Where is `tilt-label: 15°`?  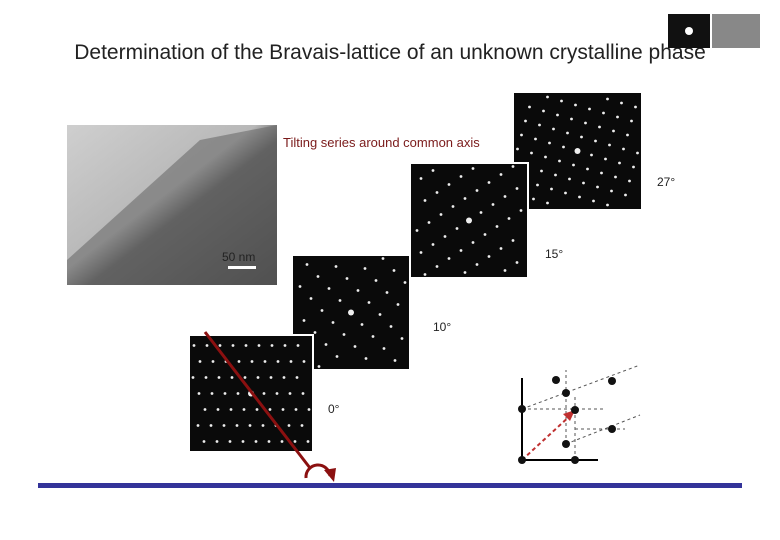 tilt-label: 15° is located at coordinates (554, 254).